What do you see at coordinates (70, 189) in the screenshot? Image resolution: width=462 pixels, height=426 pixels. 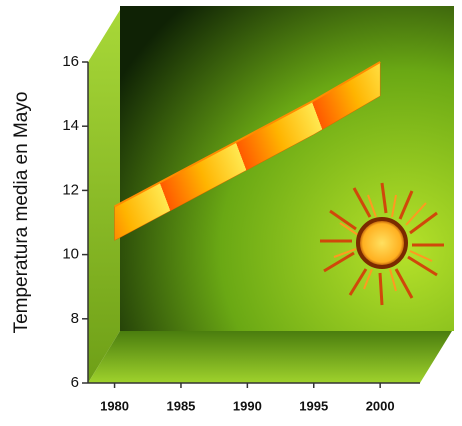 I see `y-tick-label: 12` at bounding box center [70, 189].